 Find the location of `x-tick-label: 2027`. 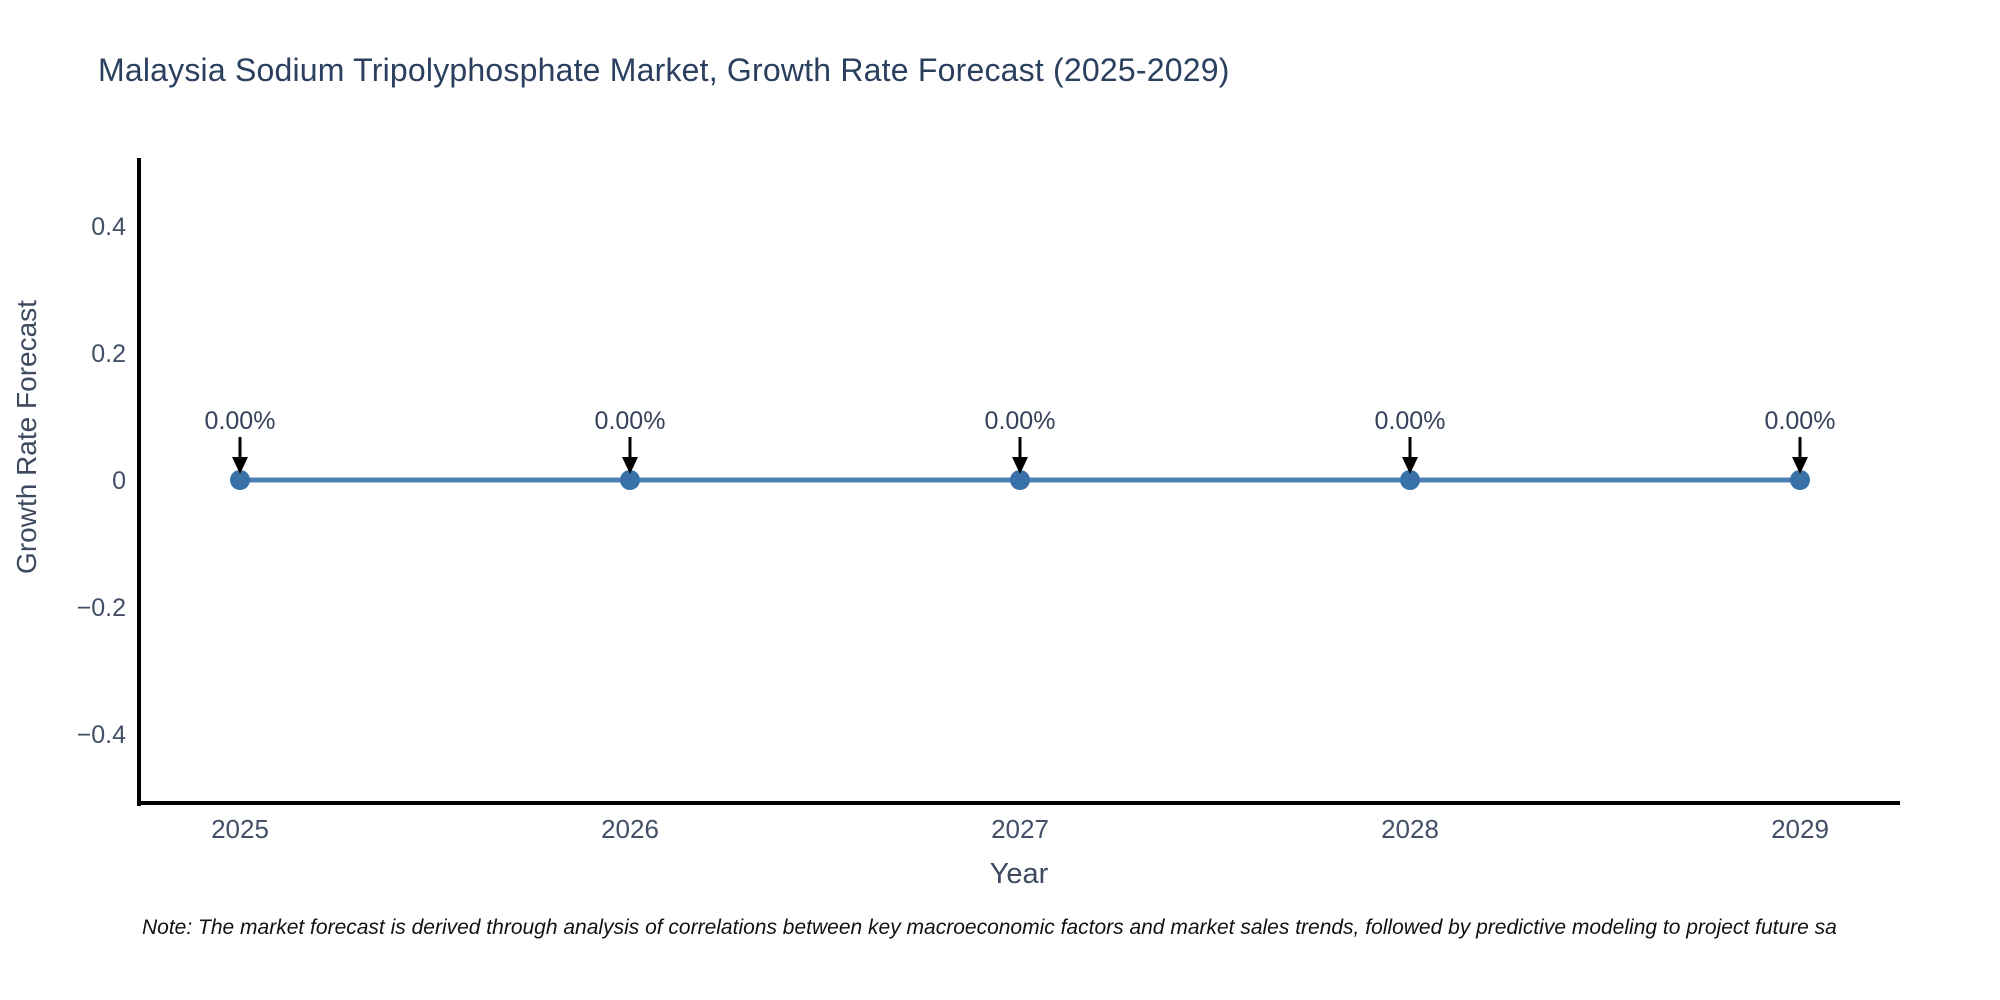

x-tick-label: 2027 is located at coordinates (1020, 829).